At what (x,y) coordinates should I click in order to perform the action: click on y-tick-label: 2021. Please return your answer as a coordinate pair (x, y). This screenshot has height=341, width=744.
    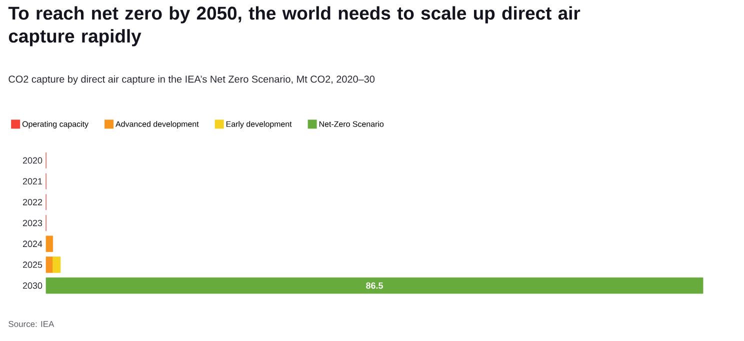
    Looking at the image, I should click on (32, 181).